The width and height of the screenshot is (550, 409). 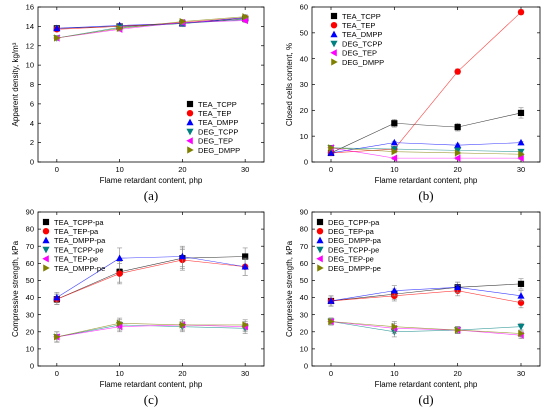 What do you see at coordinates (351, 259) in the screenshot?
I see `legend-label: DEG_TEP-pe` at bounding box center [351, 259].